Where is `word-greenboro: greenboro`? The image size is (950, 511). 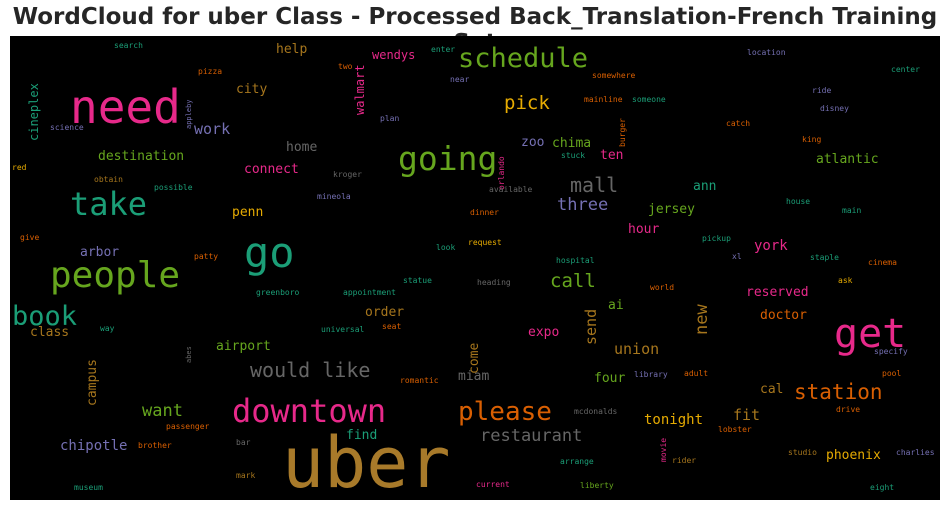
word-greenboro: greenboro is located at coordinates (278, 292).